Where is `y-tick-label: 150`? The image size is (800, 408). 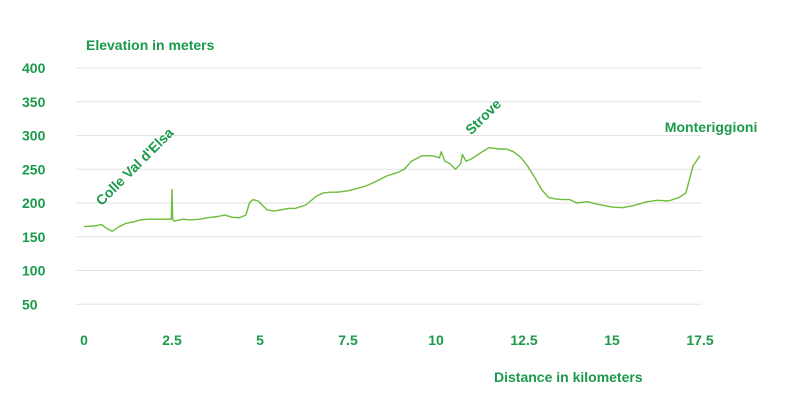 y-tick-label: 150 is located at coordinates (34, 237).